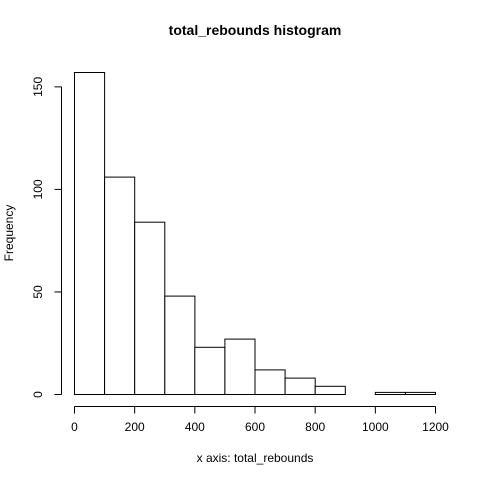 This screenshot has height=480, width=480. Describe the element at coordinates (435, 427) in the screenshot. I see `x-tick-label-6: 1200` at that location.